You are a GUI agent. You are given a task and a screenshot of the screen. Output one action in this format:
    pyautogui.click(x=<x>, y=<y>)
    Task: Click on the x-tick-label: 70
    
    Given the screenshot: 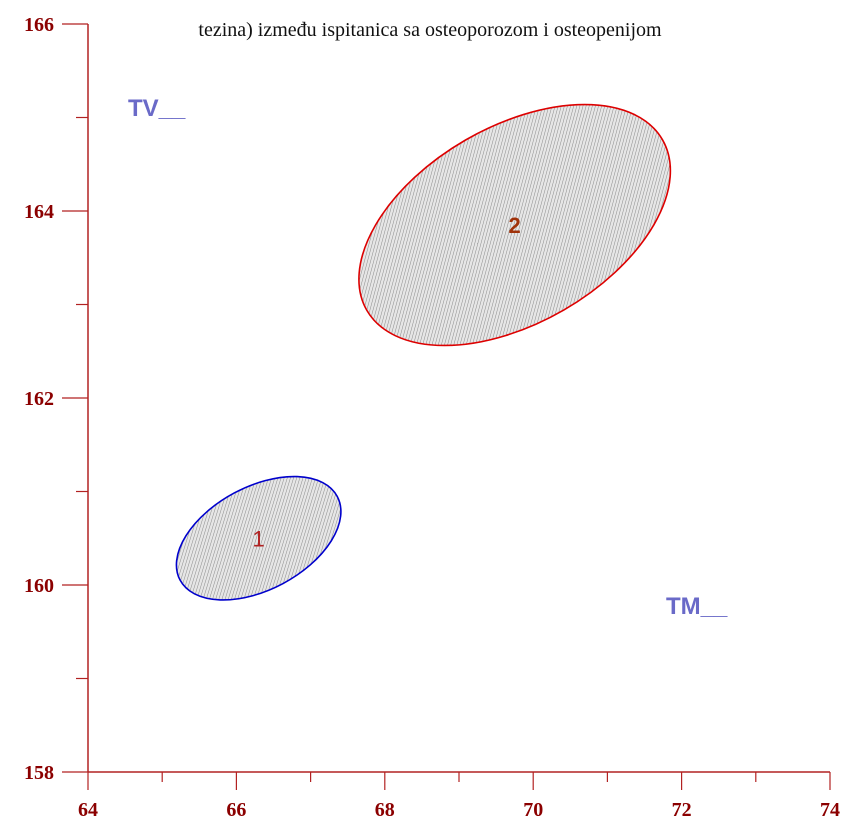 What is the action you would take?
    pyautogui.click(x=533, y=810)
    